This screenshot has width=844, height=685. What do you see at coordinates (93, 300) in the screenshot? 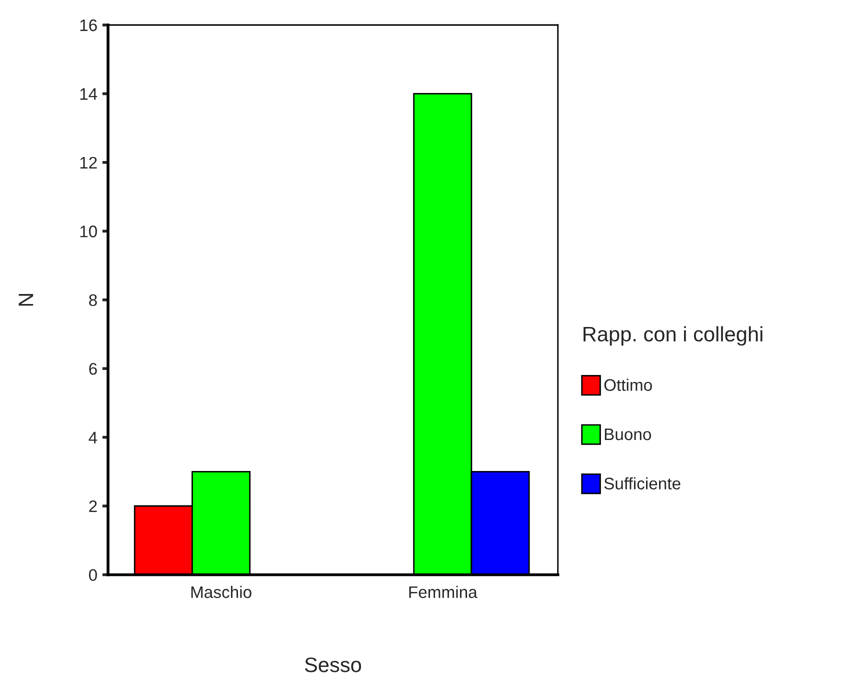
I see `y-tick-label: 8` at bounding box center [93, 300].